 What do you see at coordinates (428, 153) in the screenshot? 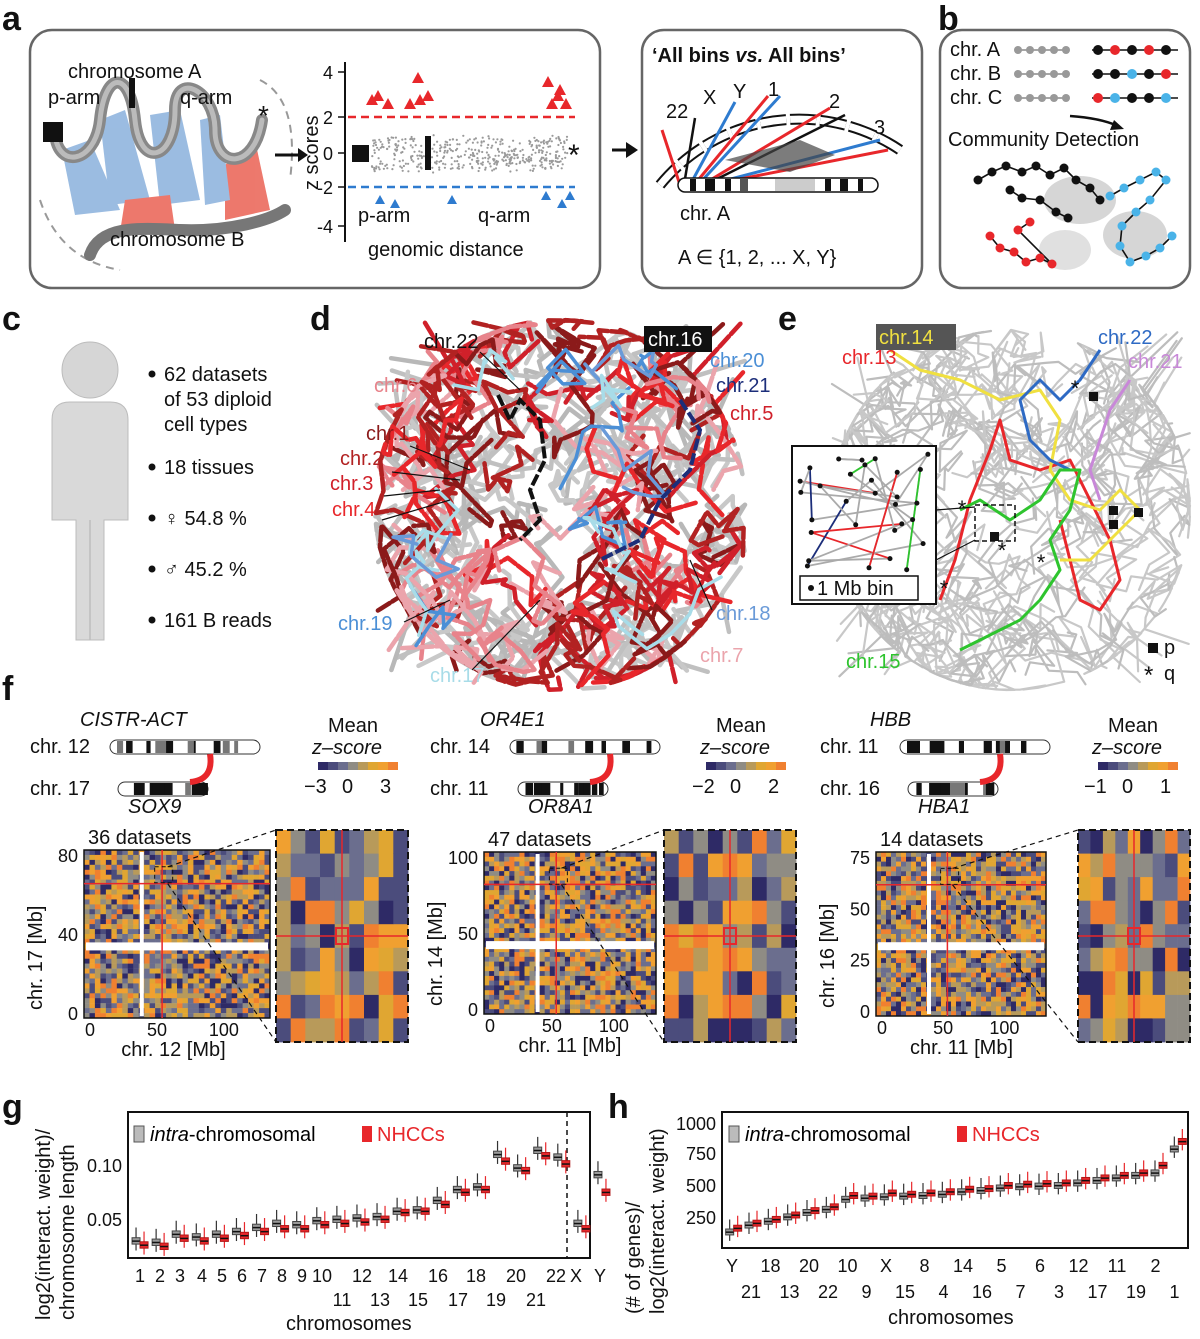
I see `zscore-centromere` at bounding box center [428, 153].